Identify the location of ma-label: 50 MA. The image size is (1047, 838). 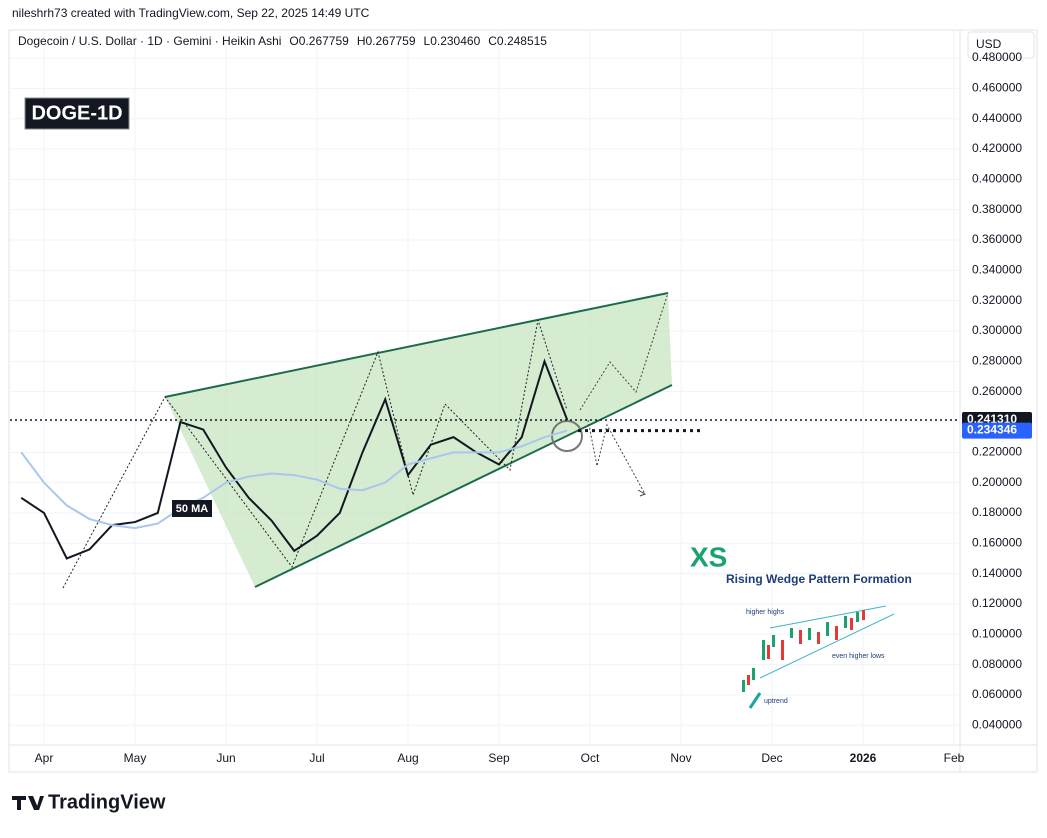
(192, 509).